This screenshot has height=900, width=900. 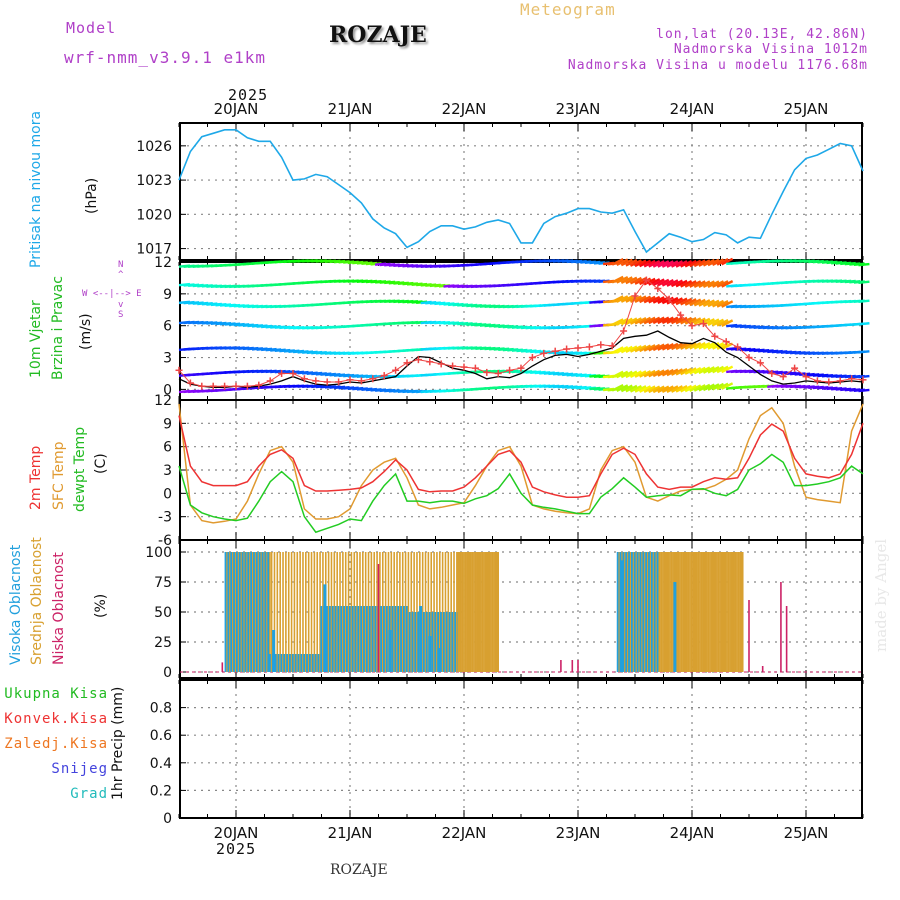 I want to click on wind-compass-icon: N ^ W <--|--> E v S, so click(x=122, y=291).